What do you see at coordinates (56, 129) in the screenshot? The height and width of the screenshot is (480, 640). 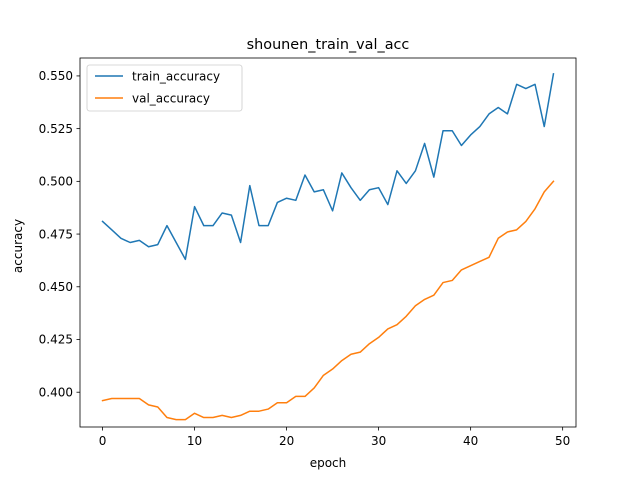 I see `y-tick-label: 0.525` at bounding box center [56, 129].